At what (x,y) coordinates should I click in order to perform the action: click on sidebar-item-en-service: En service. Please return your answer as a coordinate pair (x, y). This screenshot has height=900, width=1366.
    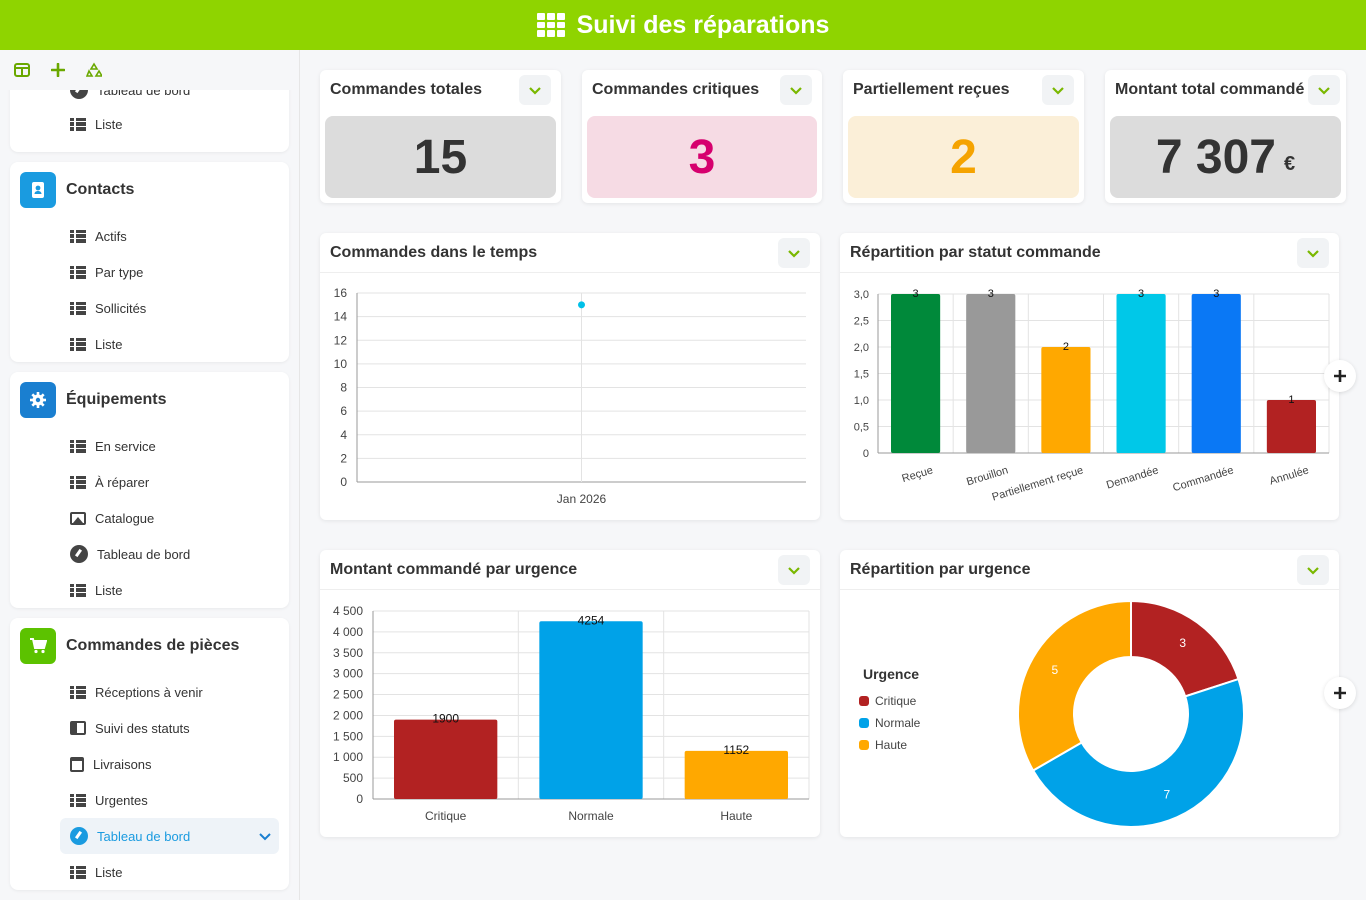
    Looking at the image, I should click on (149, 446).